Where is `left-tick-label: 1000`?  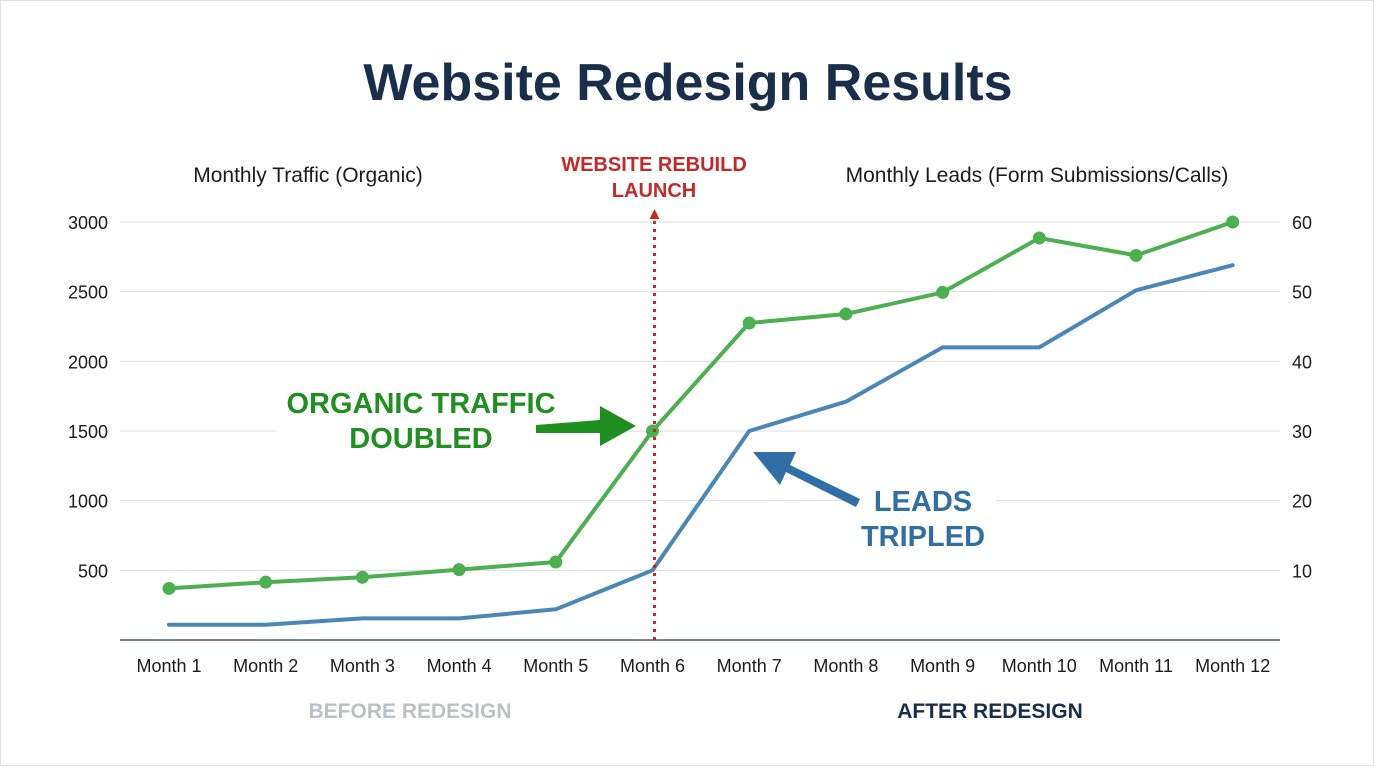
left-tick-label: 1000 is located at coordinates (88, 502).